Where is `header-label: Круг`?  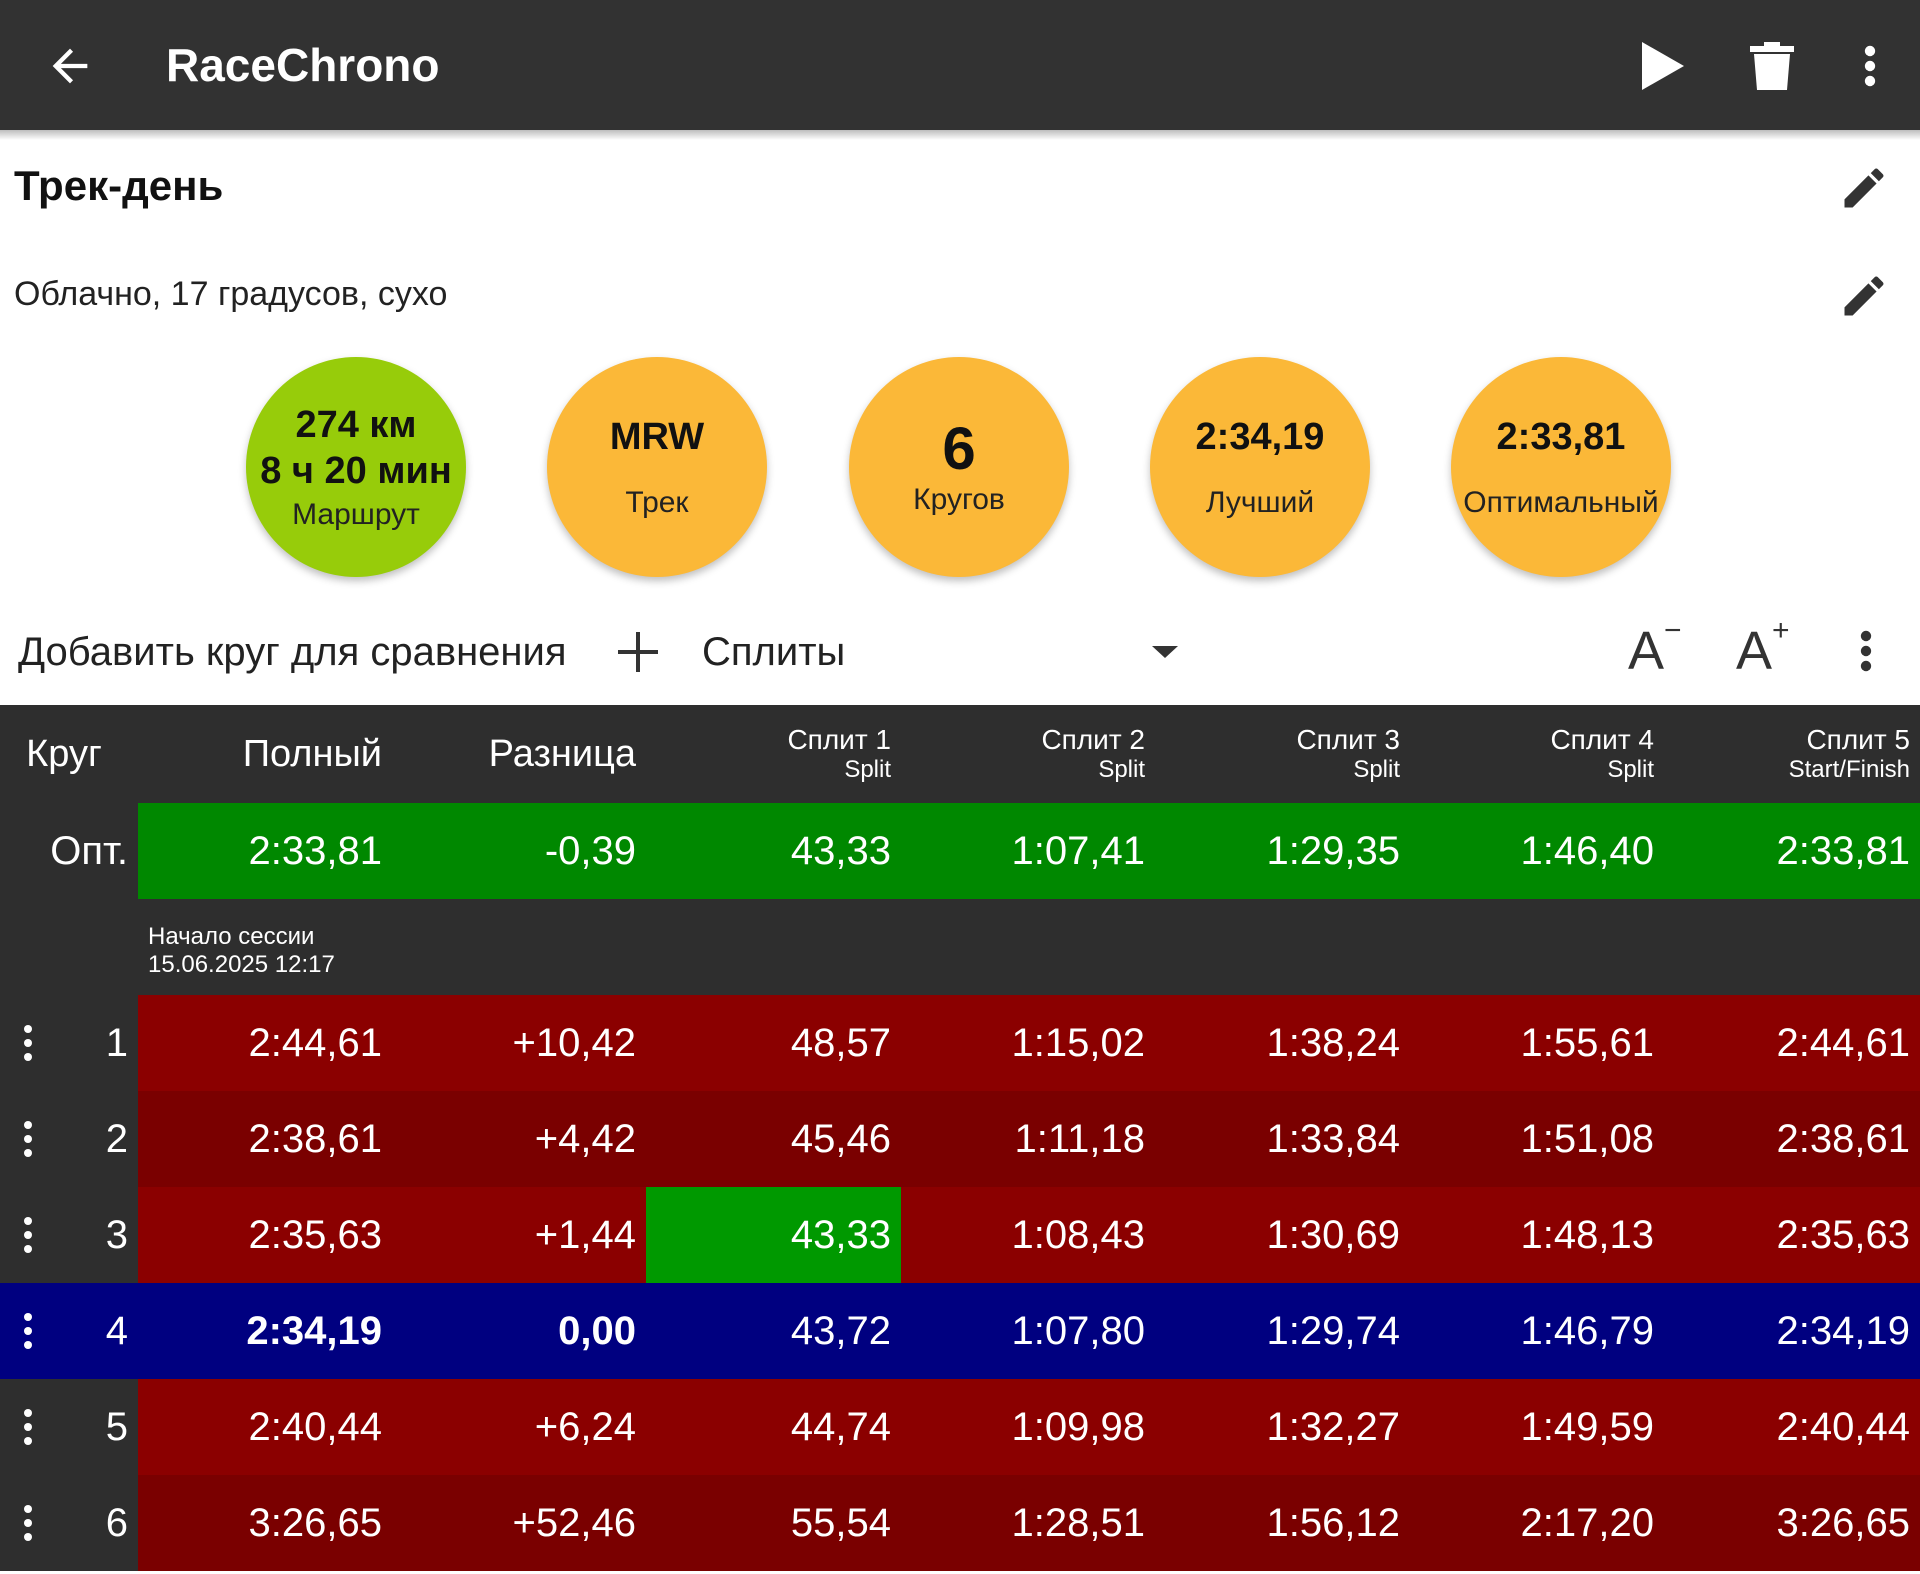 header-label: Круг is located at coordinates (64, 753).